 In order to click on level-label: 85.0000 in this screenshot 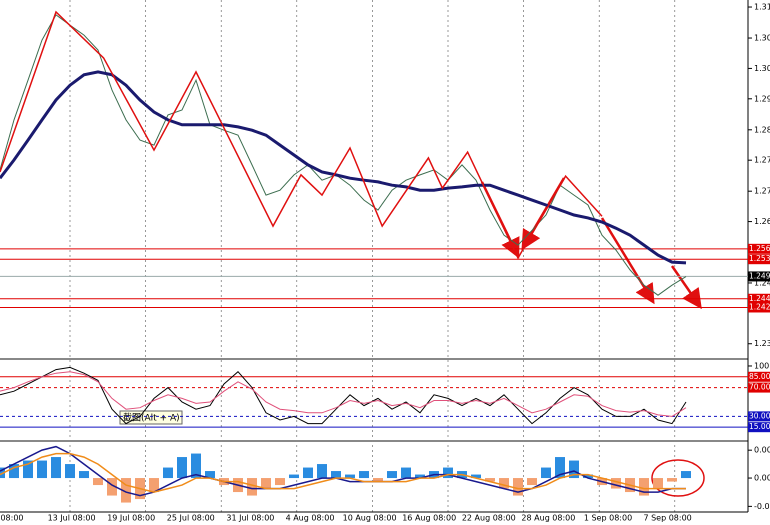, I will do `click(759, 376)`.